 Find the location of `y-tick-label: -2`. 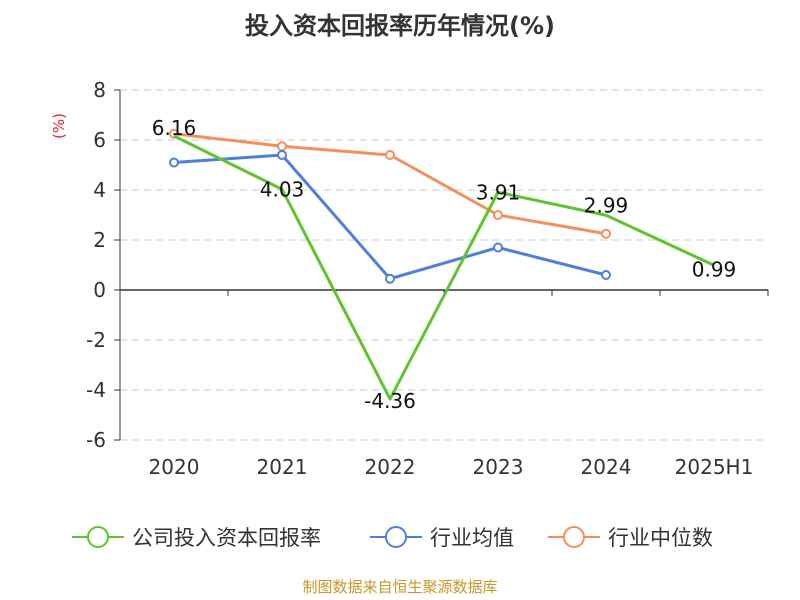

y-tick-label: -2 is located at coordinates (96, 340).